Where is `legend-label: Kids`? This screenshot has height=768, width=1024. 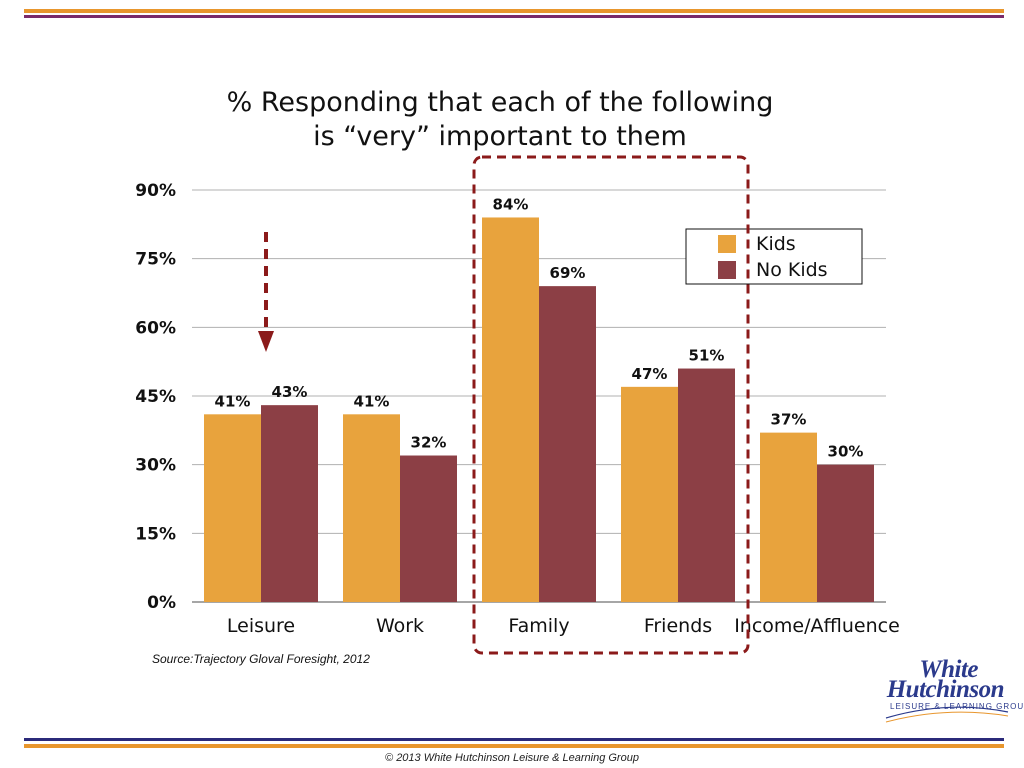
legend-label: Kids is located at coordinates (776, 244).